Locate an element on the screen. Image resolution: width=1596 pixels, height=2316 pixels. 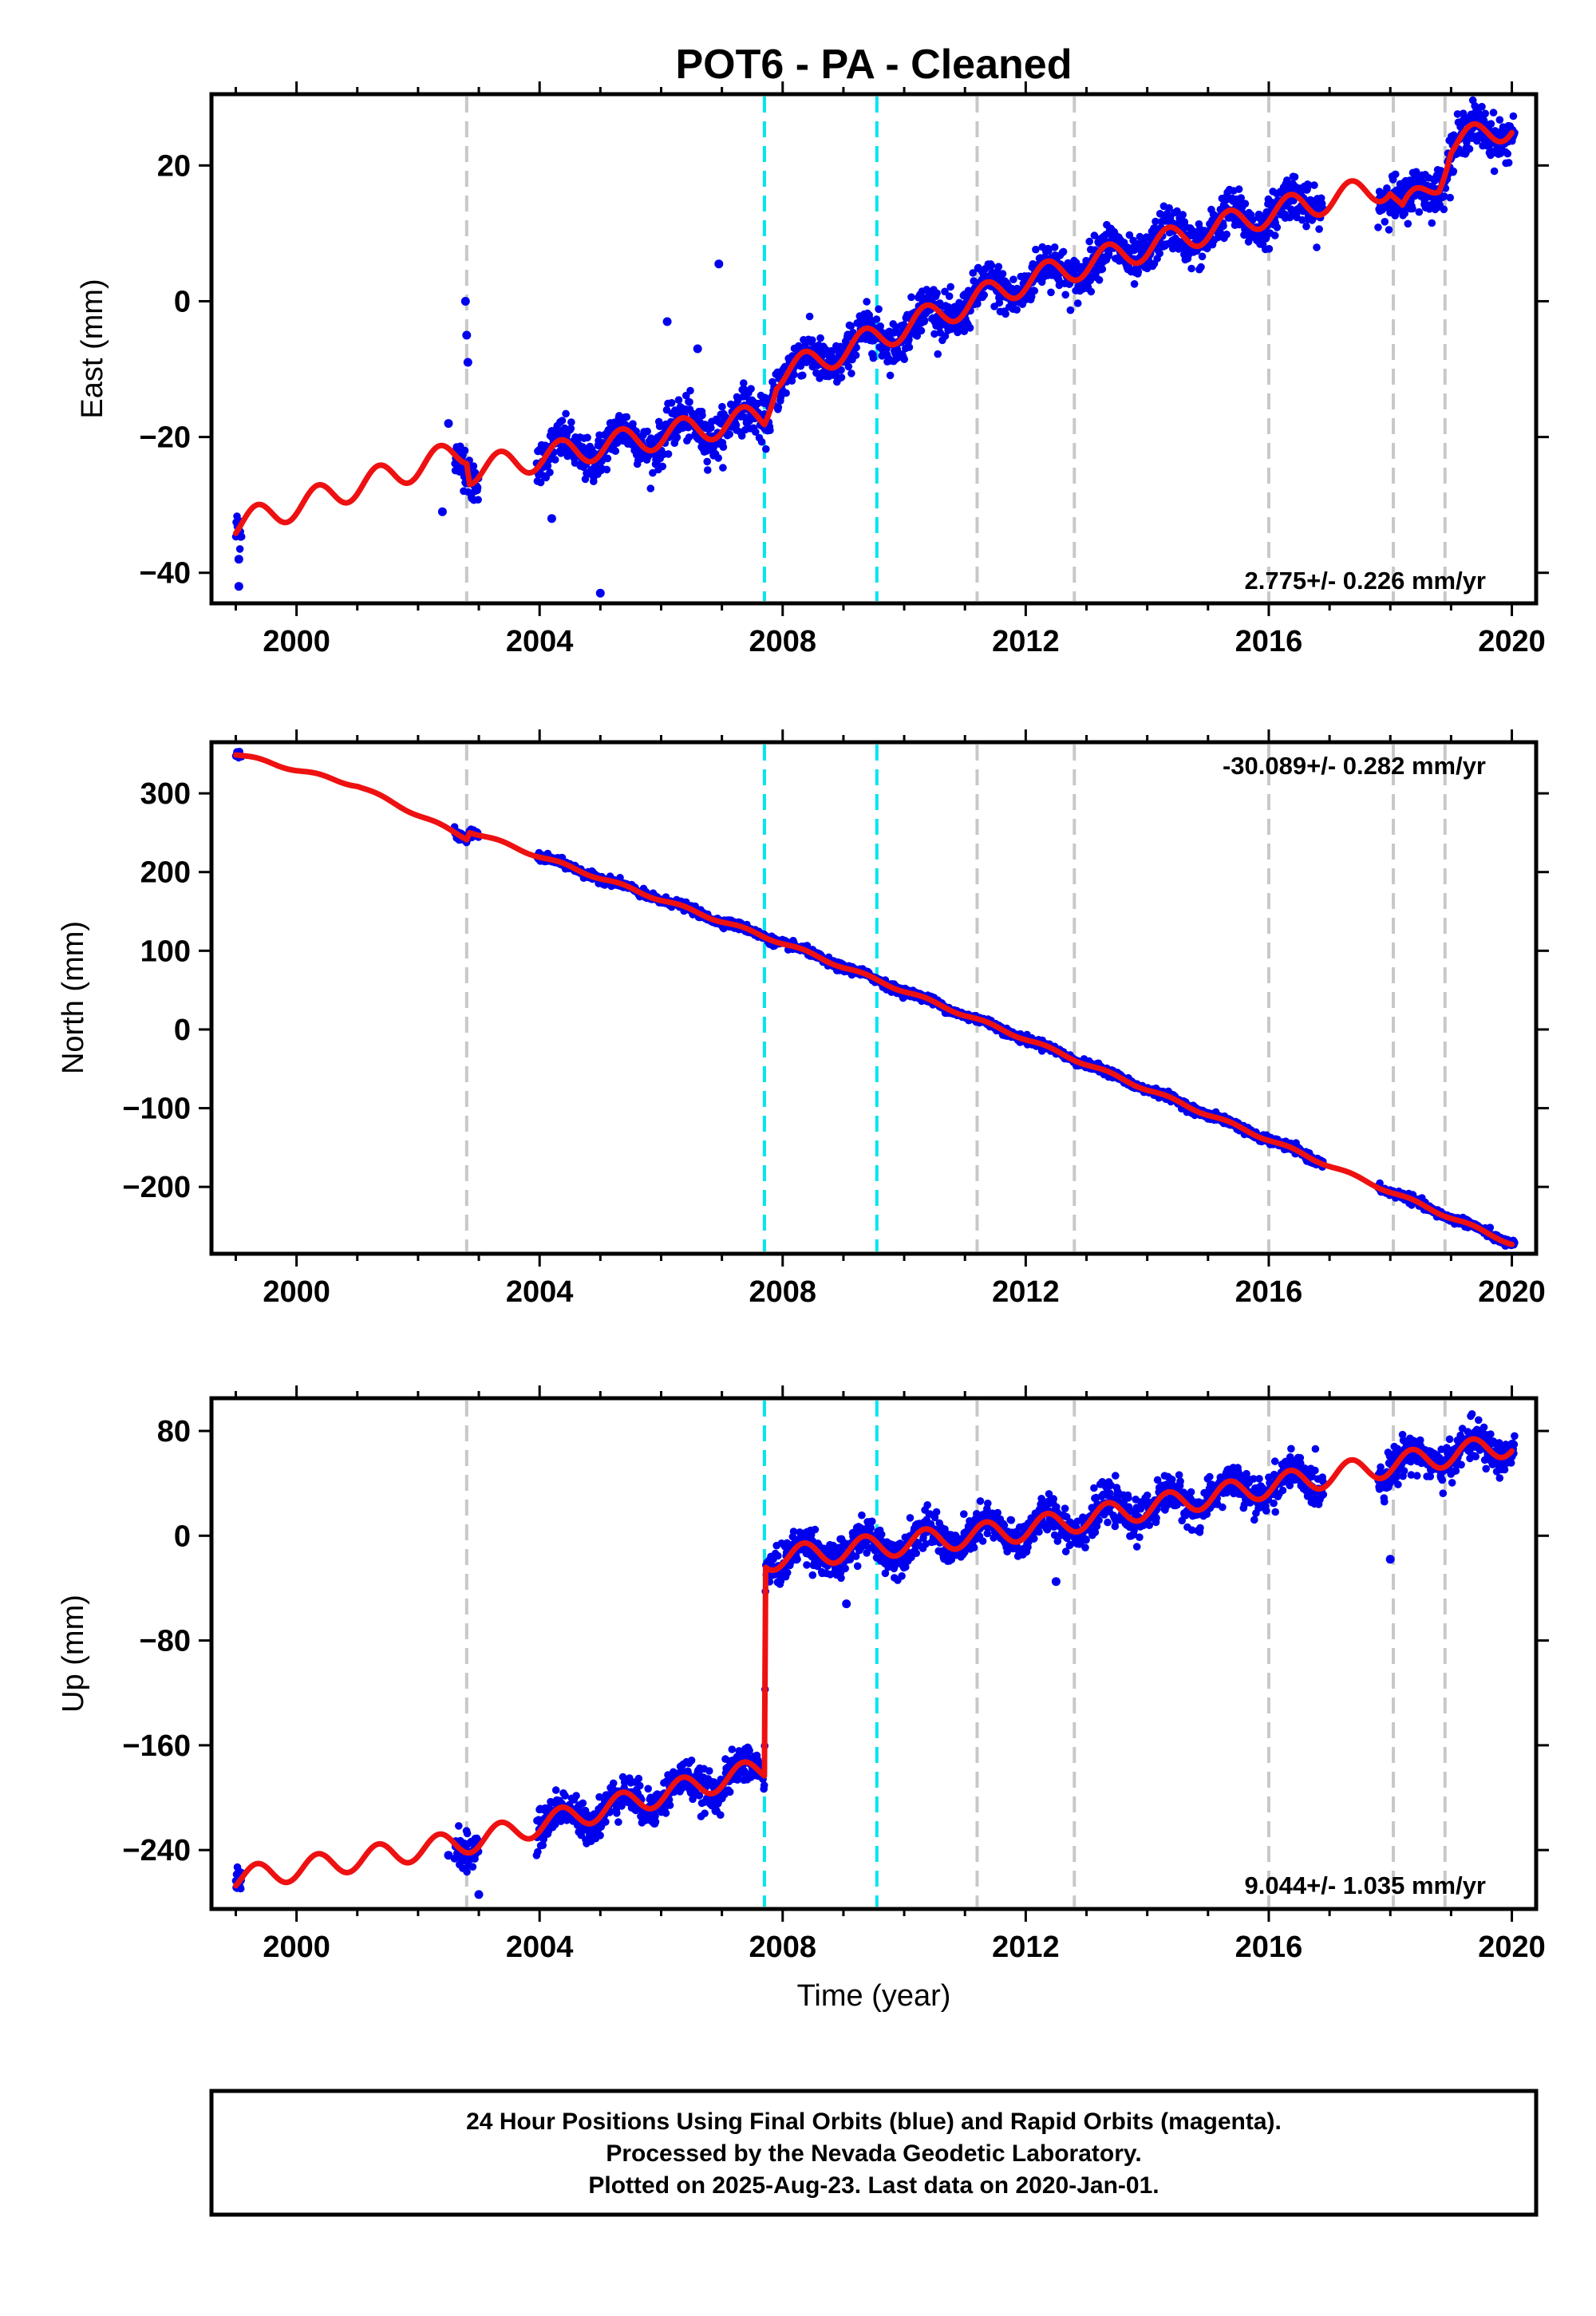
north-y-tick-label: 0 is located at coordinates (182, 1030).